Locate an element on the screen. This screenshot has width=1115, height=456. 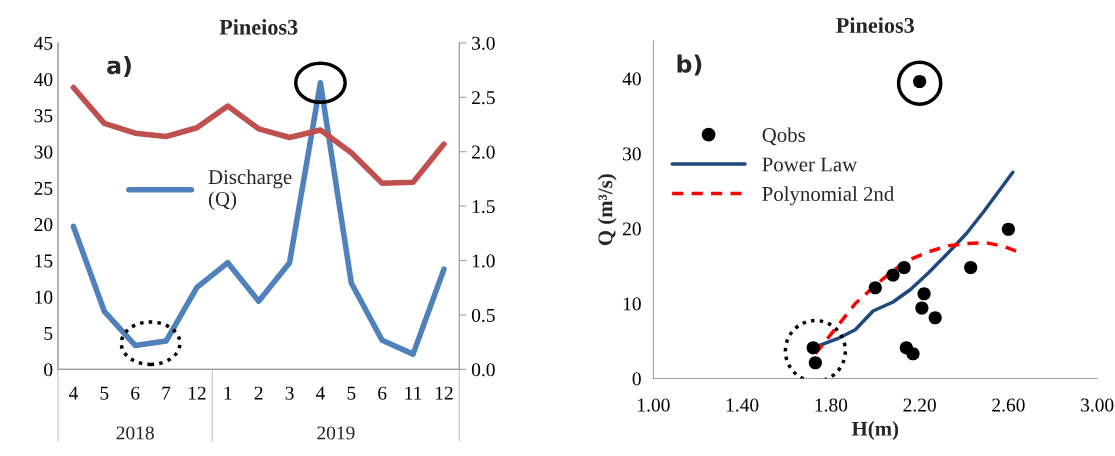
y2-tick-label: 2.0 is located at coordinates (483, 152).